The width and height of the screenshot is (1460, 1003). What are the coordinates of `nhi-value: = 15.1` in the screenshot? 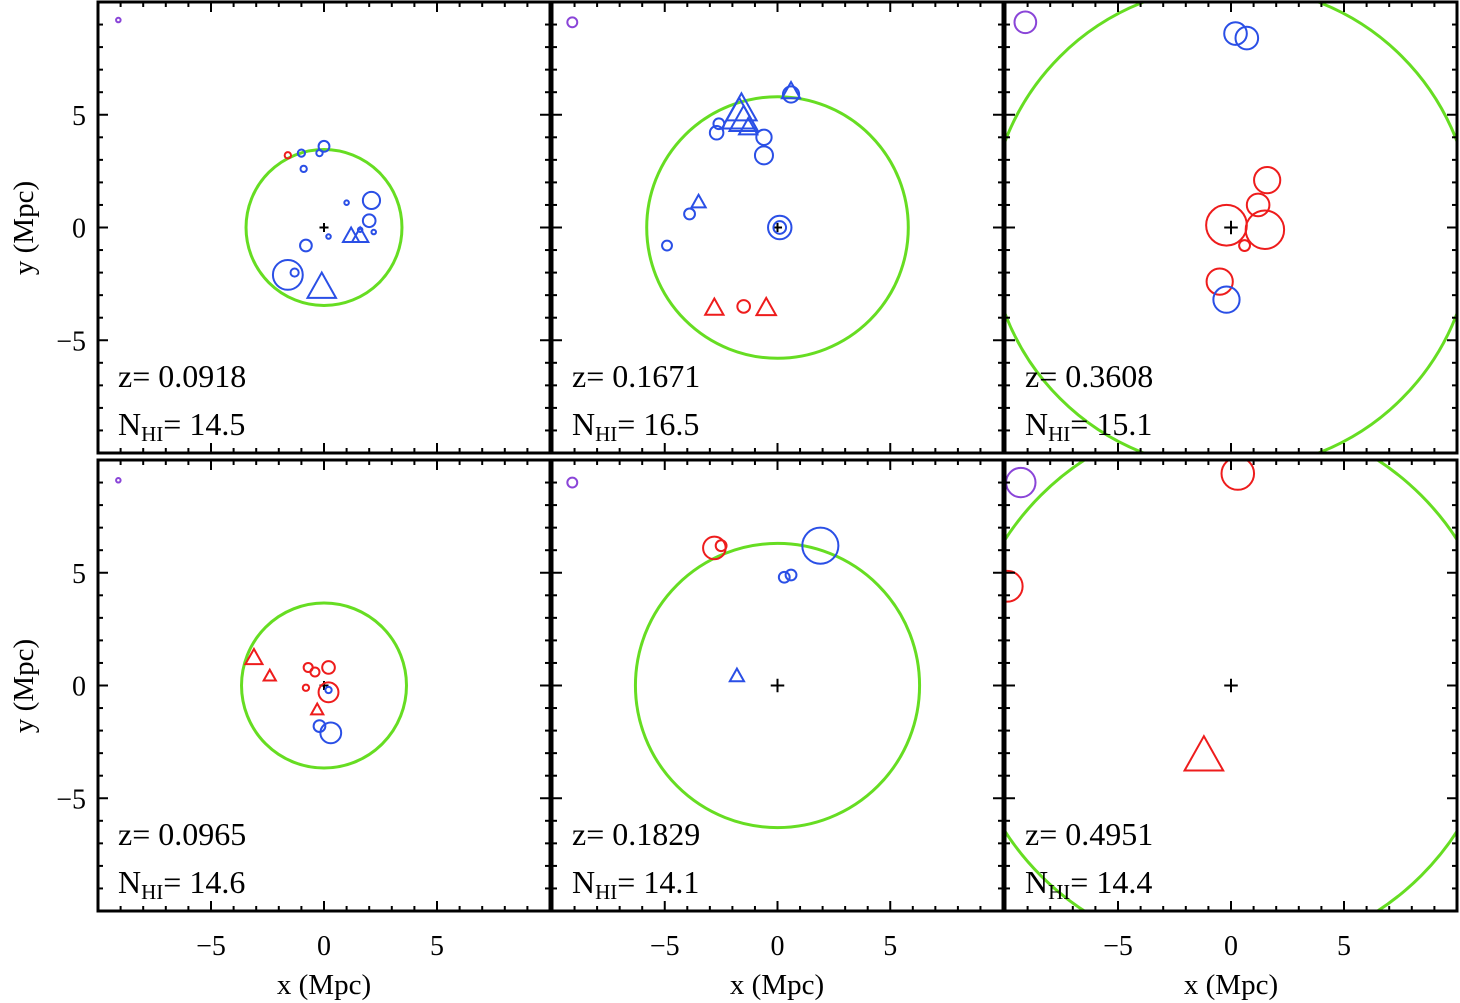 It's located at (1111, 424).